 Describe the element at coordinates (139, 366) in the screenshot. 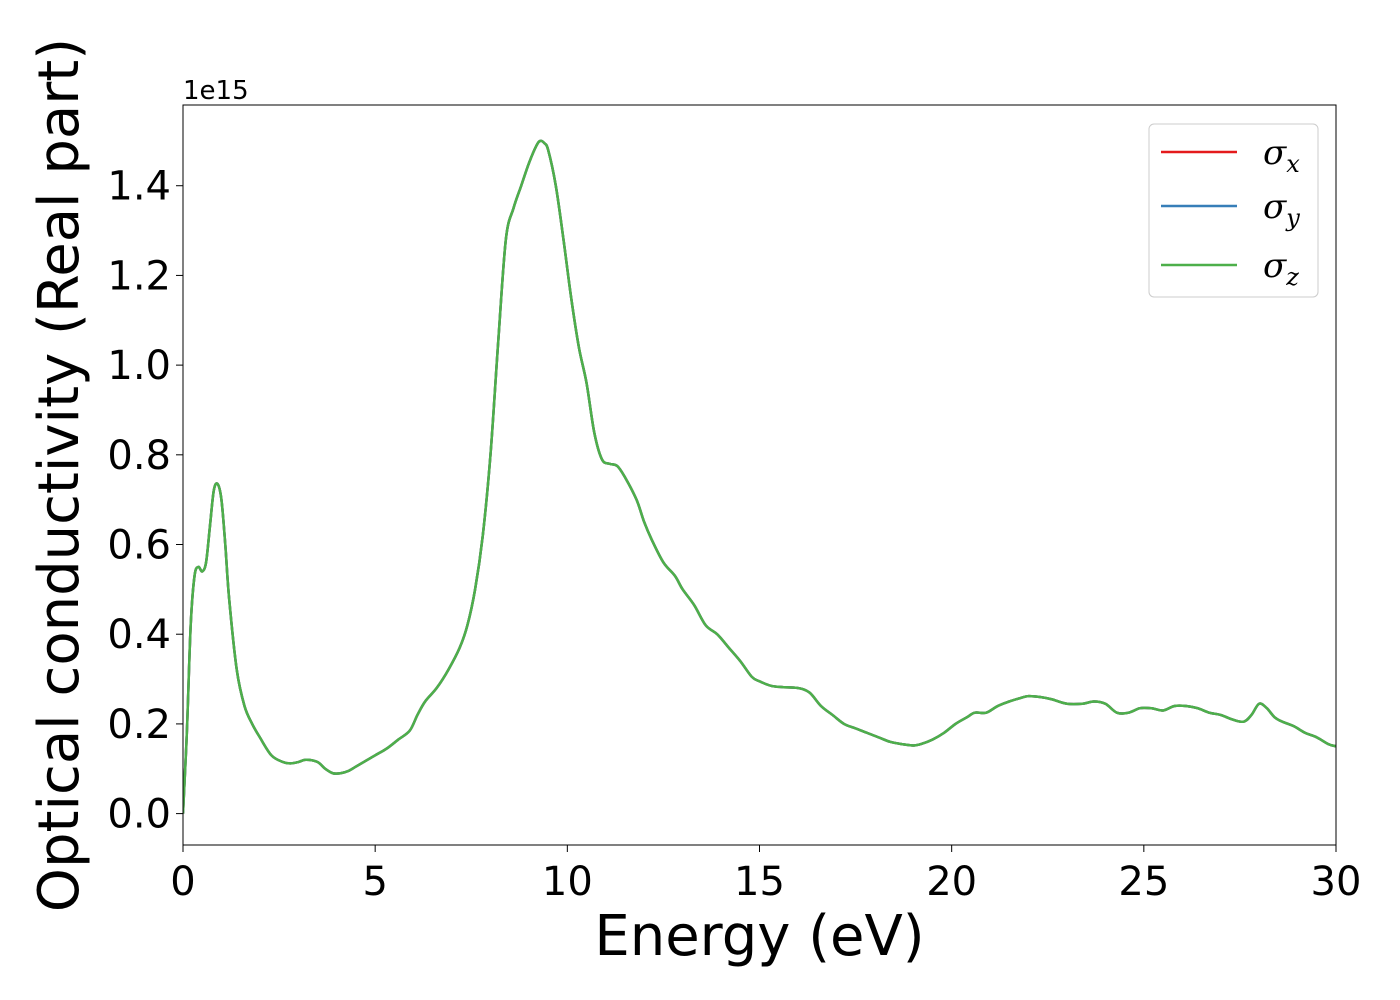

I see `y-tick-label: 1.0` at that location.